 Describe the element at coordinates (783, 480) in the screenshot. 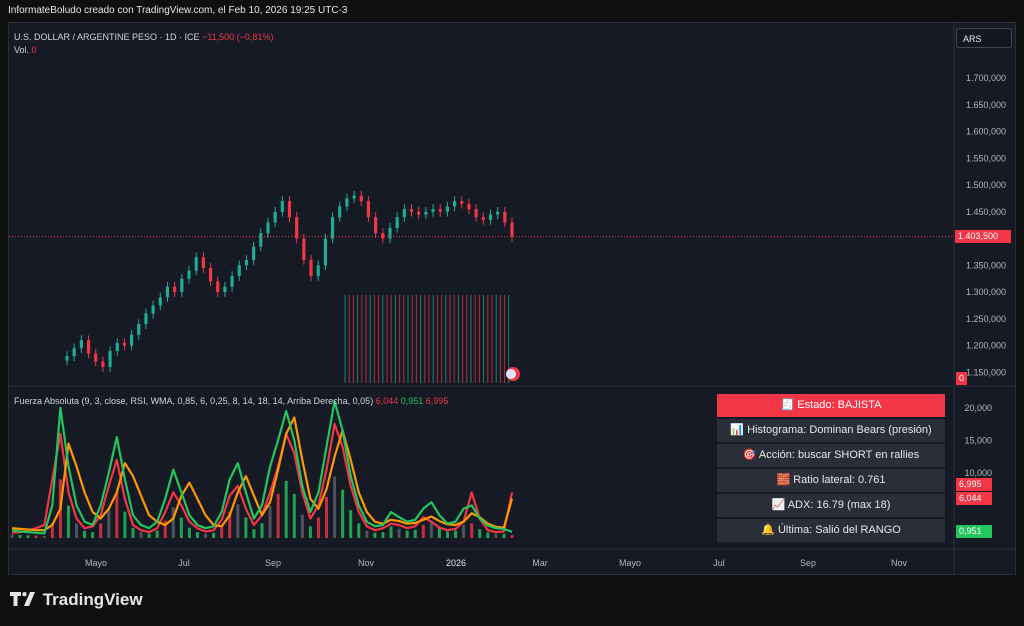

I see `brick-icon: 🧱` at that location.